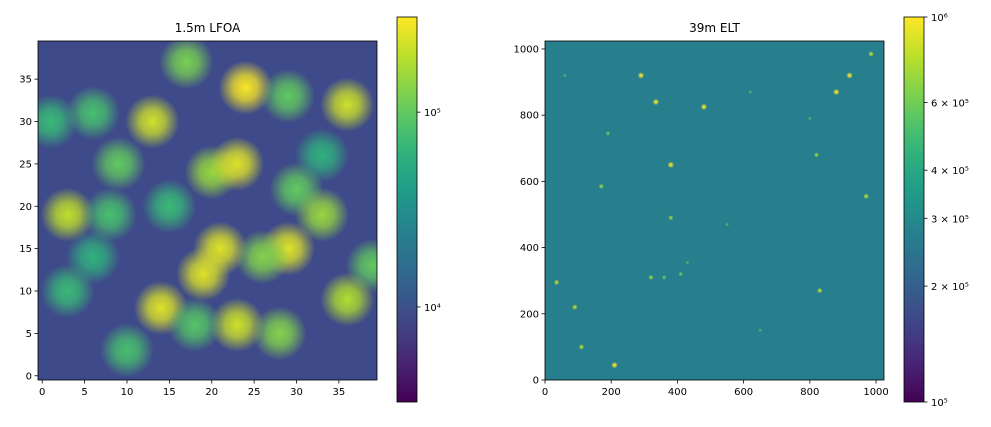  Describe the element at coordinates (296, 392) in the screenshot. I see `x-tick-label: 30` at that location.